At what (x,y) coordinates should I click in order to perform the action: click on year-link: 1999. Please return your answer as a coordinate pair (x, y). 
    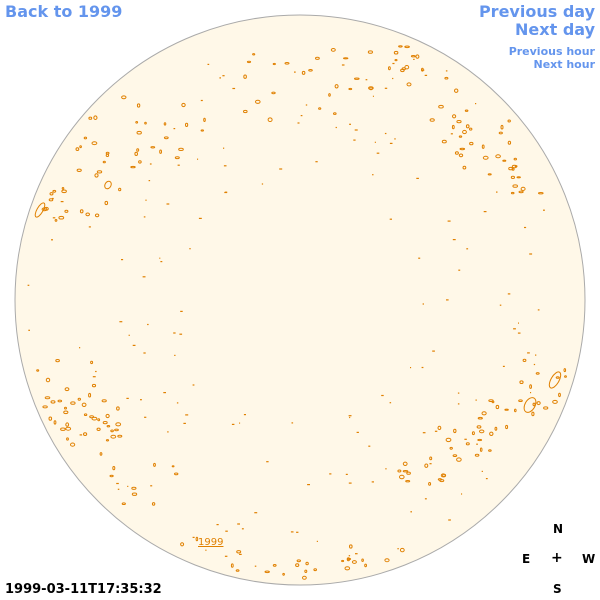
    Looking at the image, I should click on (211, 542).